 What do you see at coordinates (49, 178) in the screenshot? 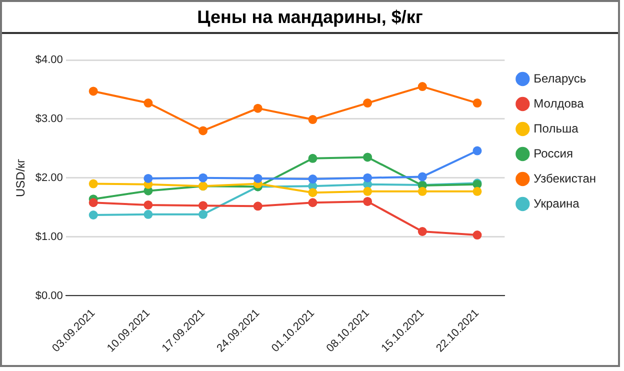
I see `y-tick-label: $2.00` at bounding box center [49, 178].